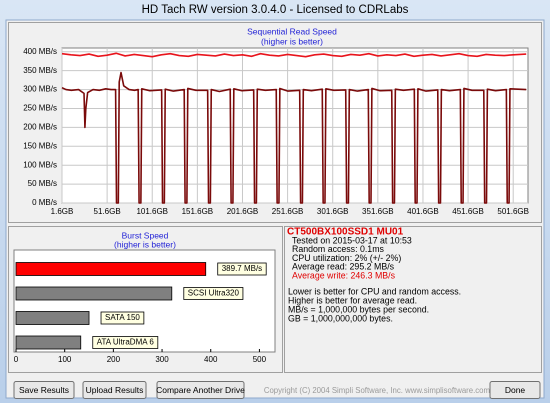  Describe the element at coordinates (198, 211) in the screenshot. I see `x-tick-label: 151.6GB` at that location.